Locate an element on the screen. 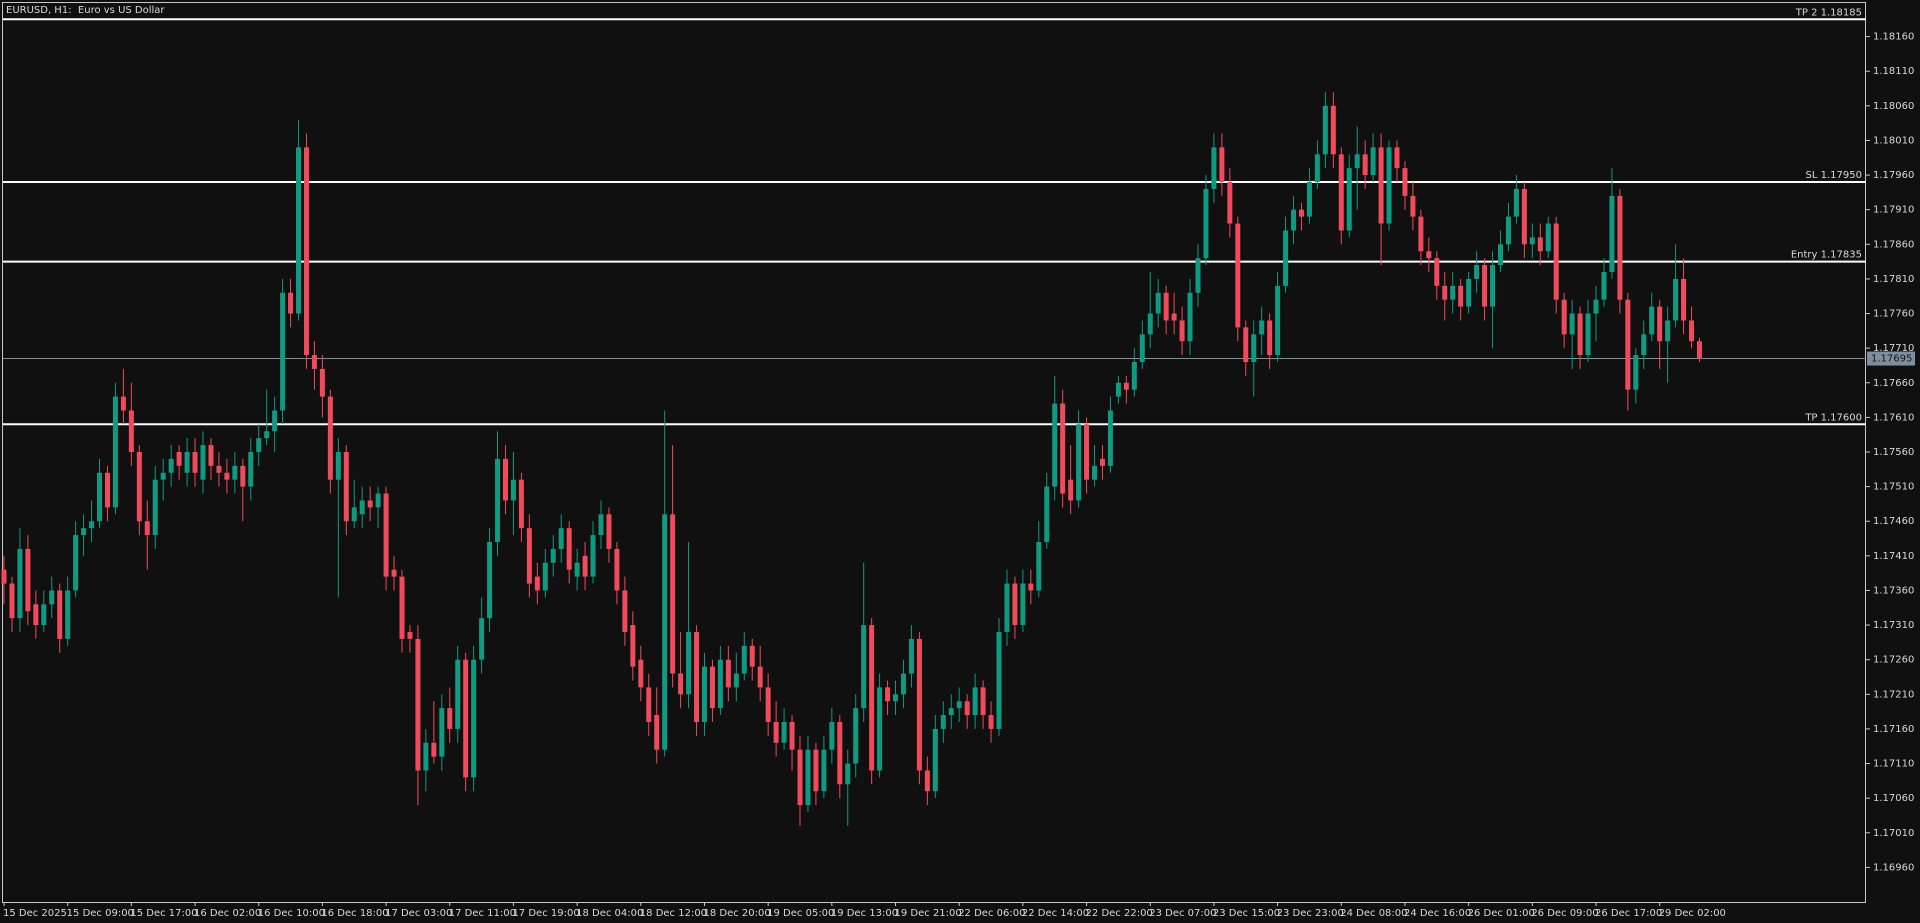 The width and height of the screenshot is (1920, 923). level-label: SL 1.17950 is located at coordinates (1834, 175).